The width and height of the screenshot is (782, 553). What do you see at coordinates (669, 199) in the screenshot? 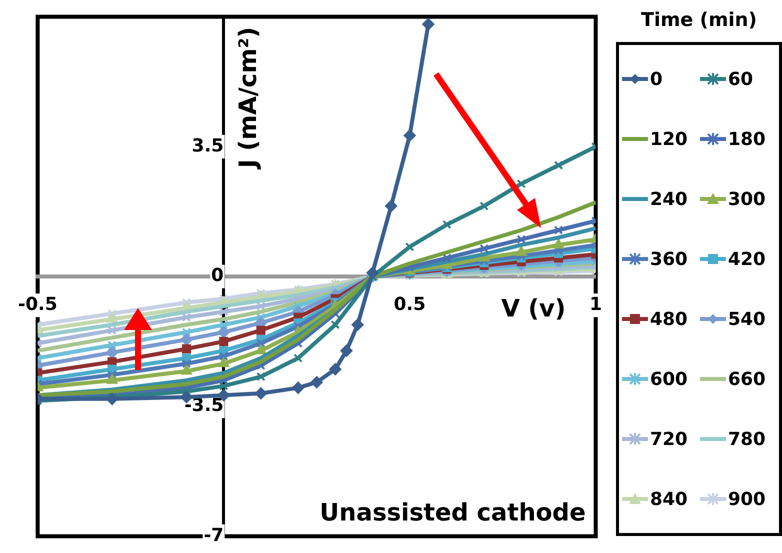
I see `legend-label: 240` at bounding box center [669, 199].